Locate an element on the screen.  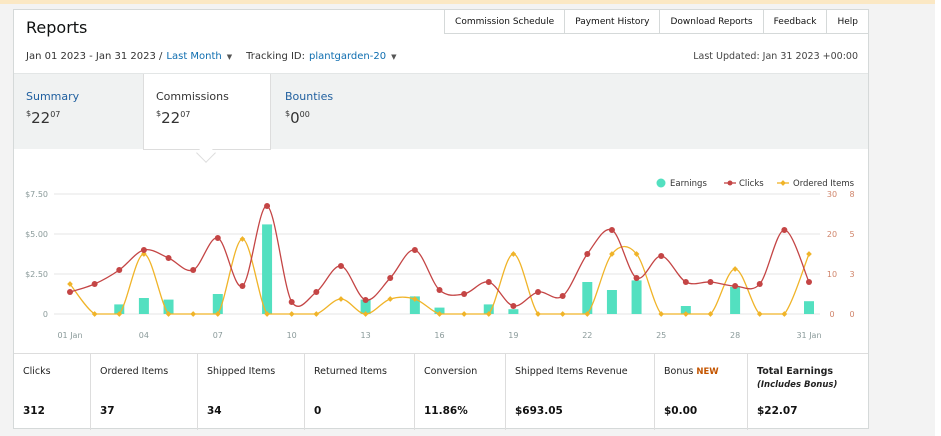
tracking-id-value: plantgarden-20 is located at coordinates (347, 56).